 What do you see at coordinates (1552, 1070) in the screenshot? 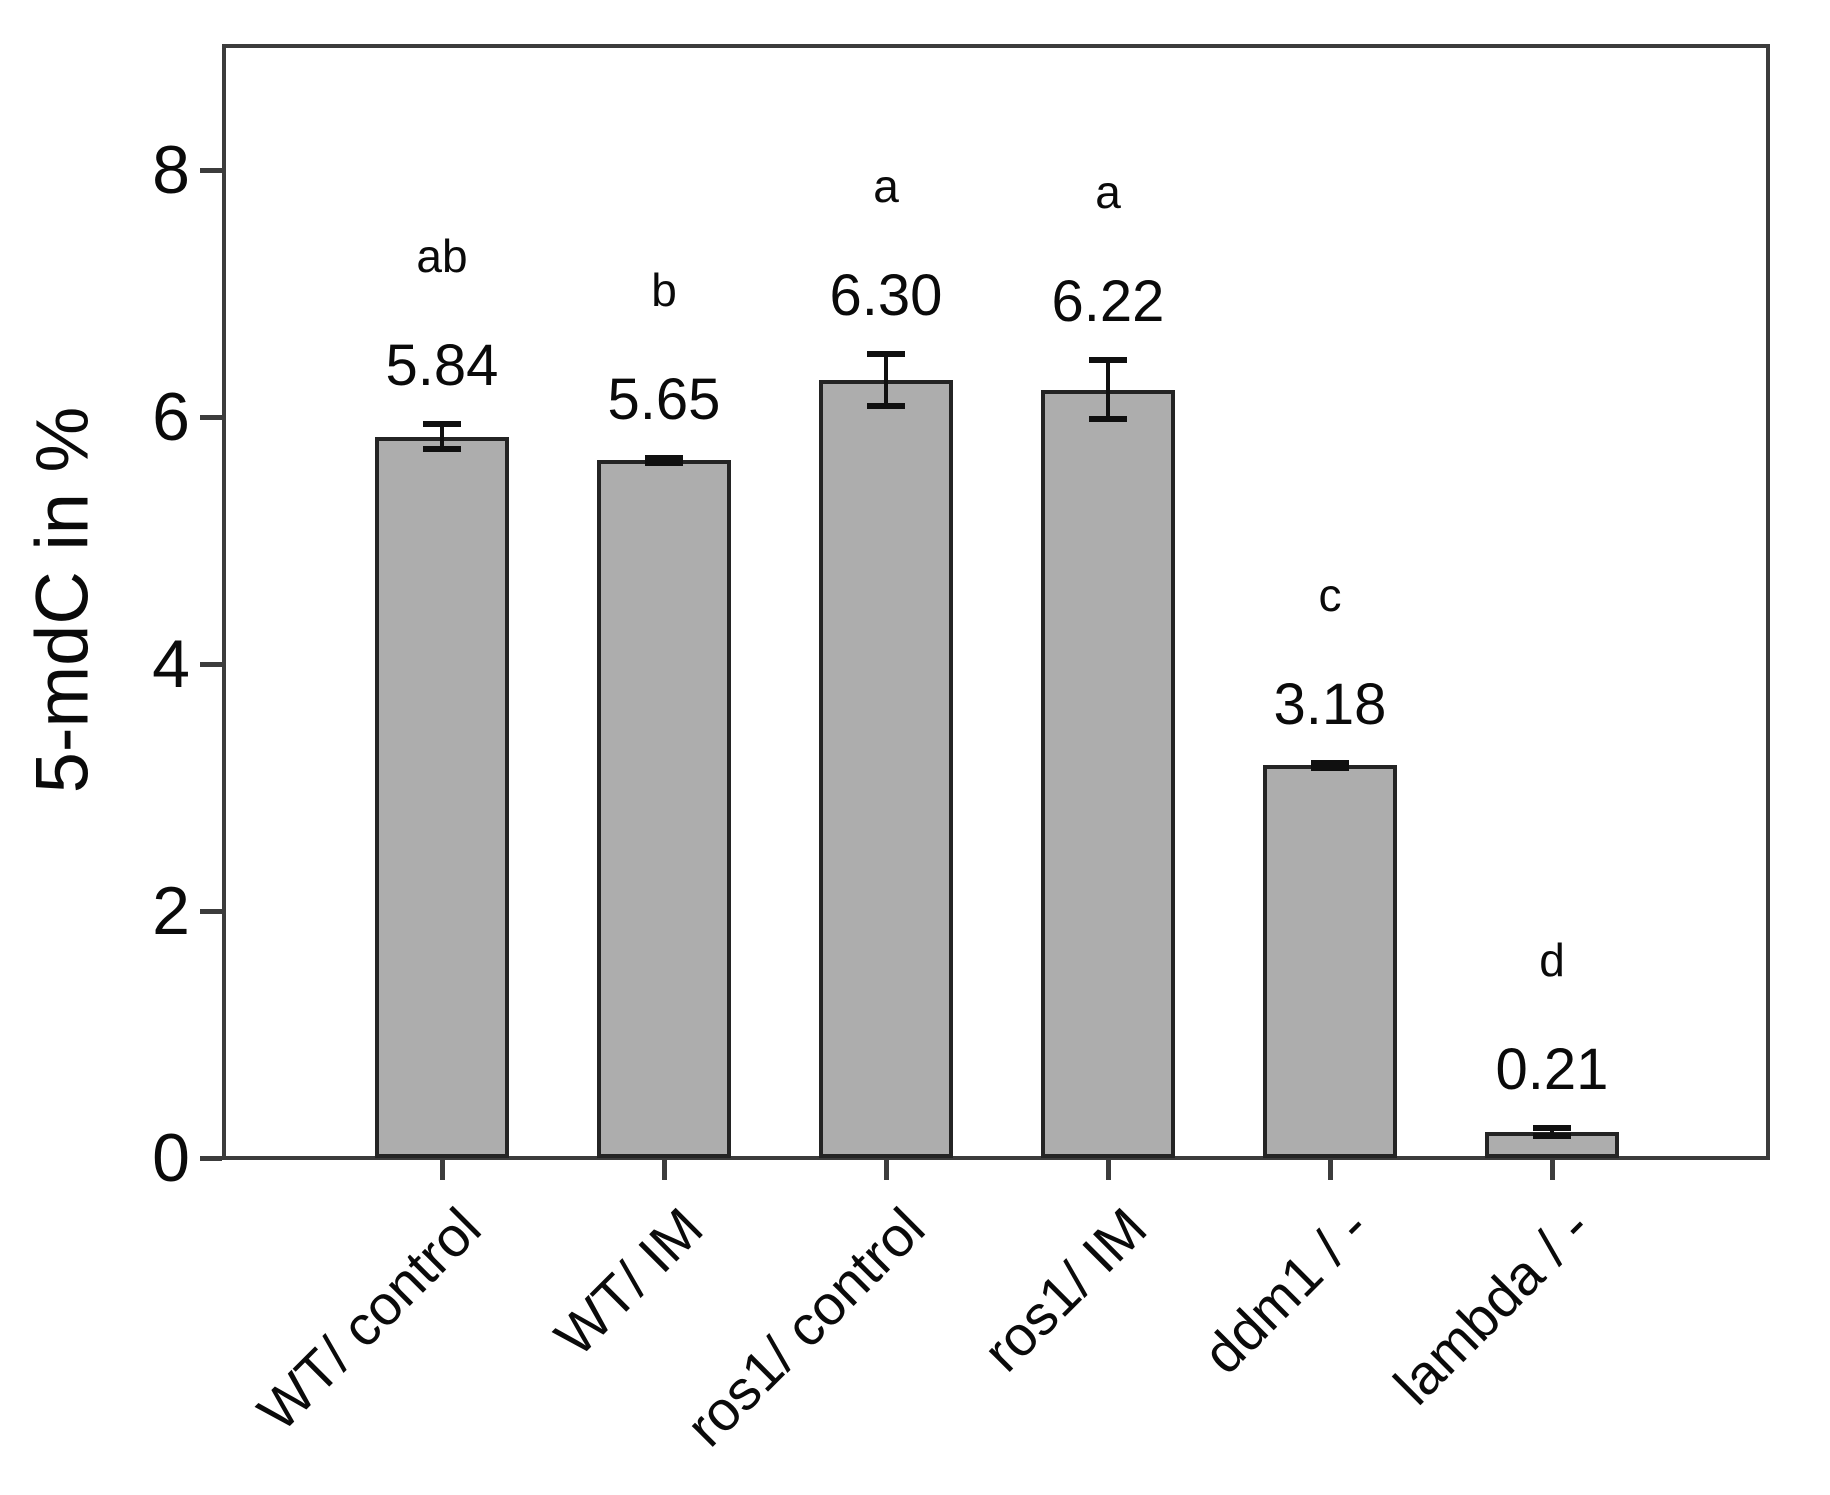
I see `bar-value-label: 0.21` at bounding box center [1552, 1070].